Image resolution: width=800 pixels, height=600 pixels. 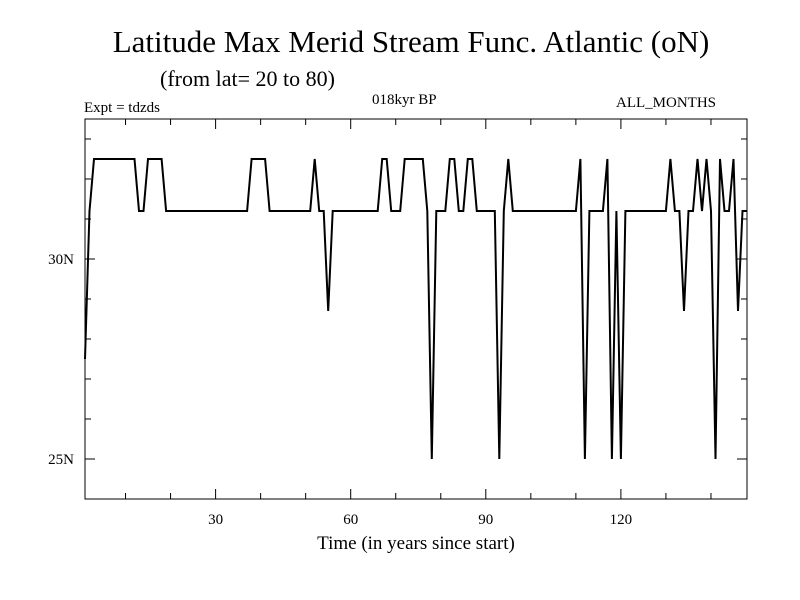 What do you see at coordinates (404, 100) in the screenshot?
I see `period-label: 018kyr BP` at bounding box center [404, 100].